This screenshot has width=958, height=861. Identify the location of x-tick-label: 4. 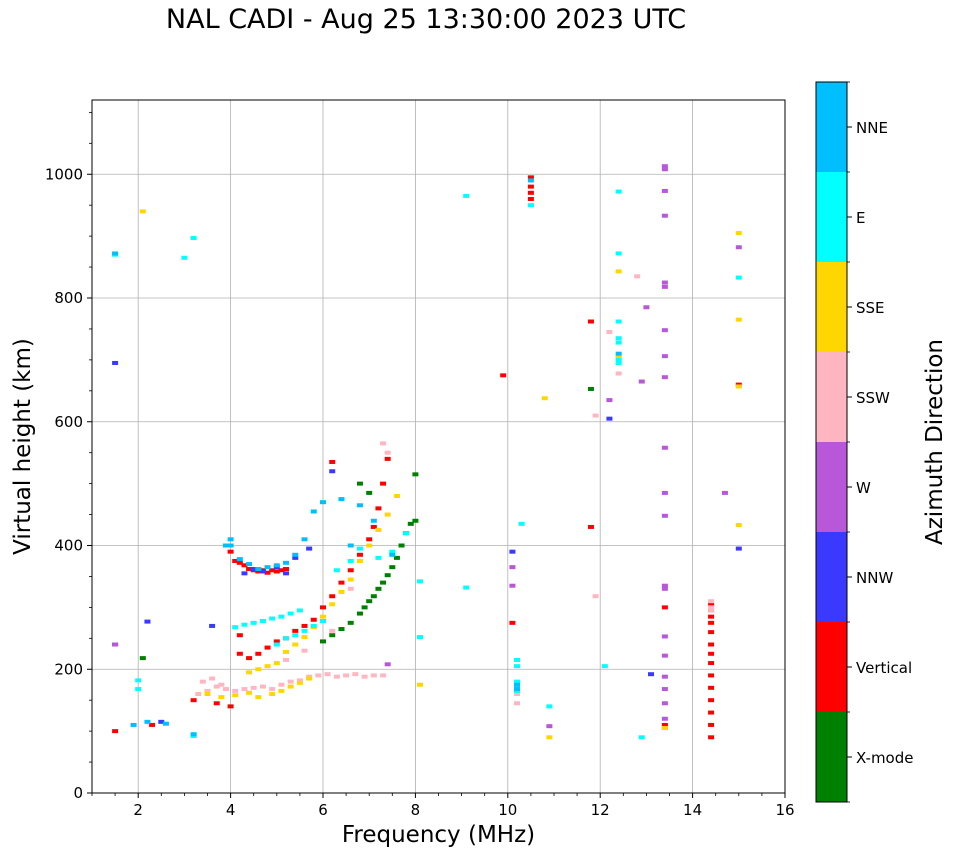
(231, 810).